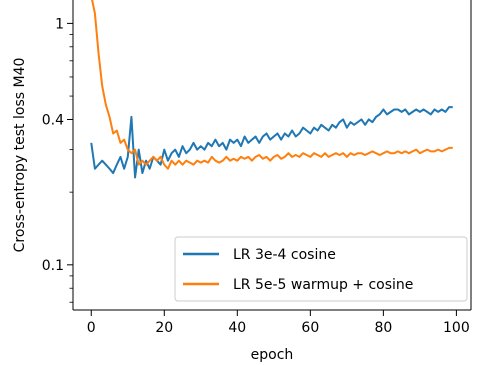 The height and width of the screenshot is (365, 485). What do you see at coordinates (57, 145) in the screenshot?
I see `y-axis-ticks: 0.1 0.4 1` at bounding box center [57, 145].